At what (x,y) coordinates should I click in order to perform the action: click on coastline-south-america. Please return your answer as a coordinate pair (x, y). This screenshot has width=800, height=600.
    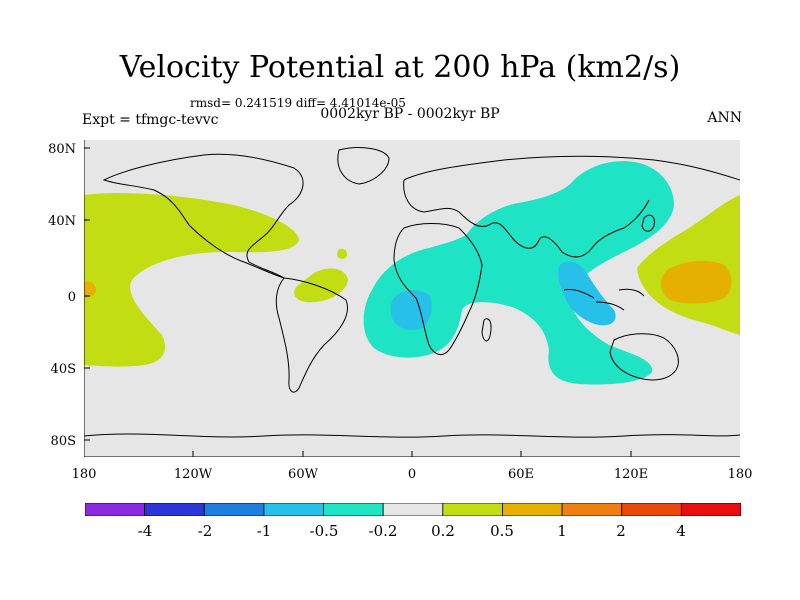
    Looking at the image, I should click on (311, 335).